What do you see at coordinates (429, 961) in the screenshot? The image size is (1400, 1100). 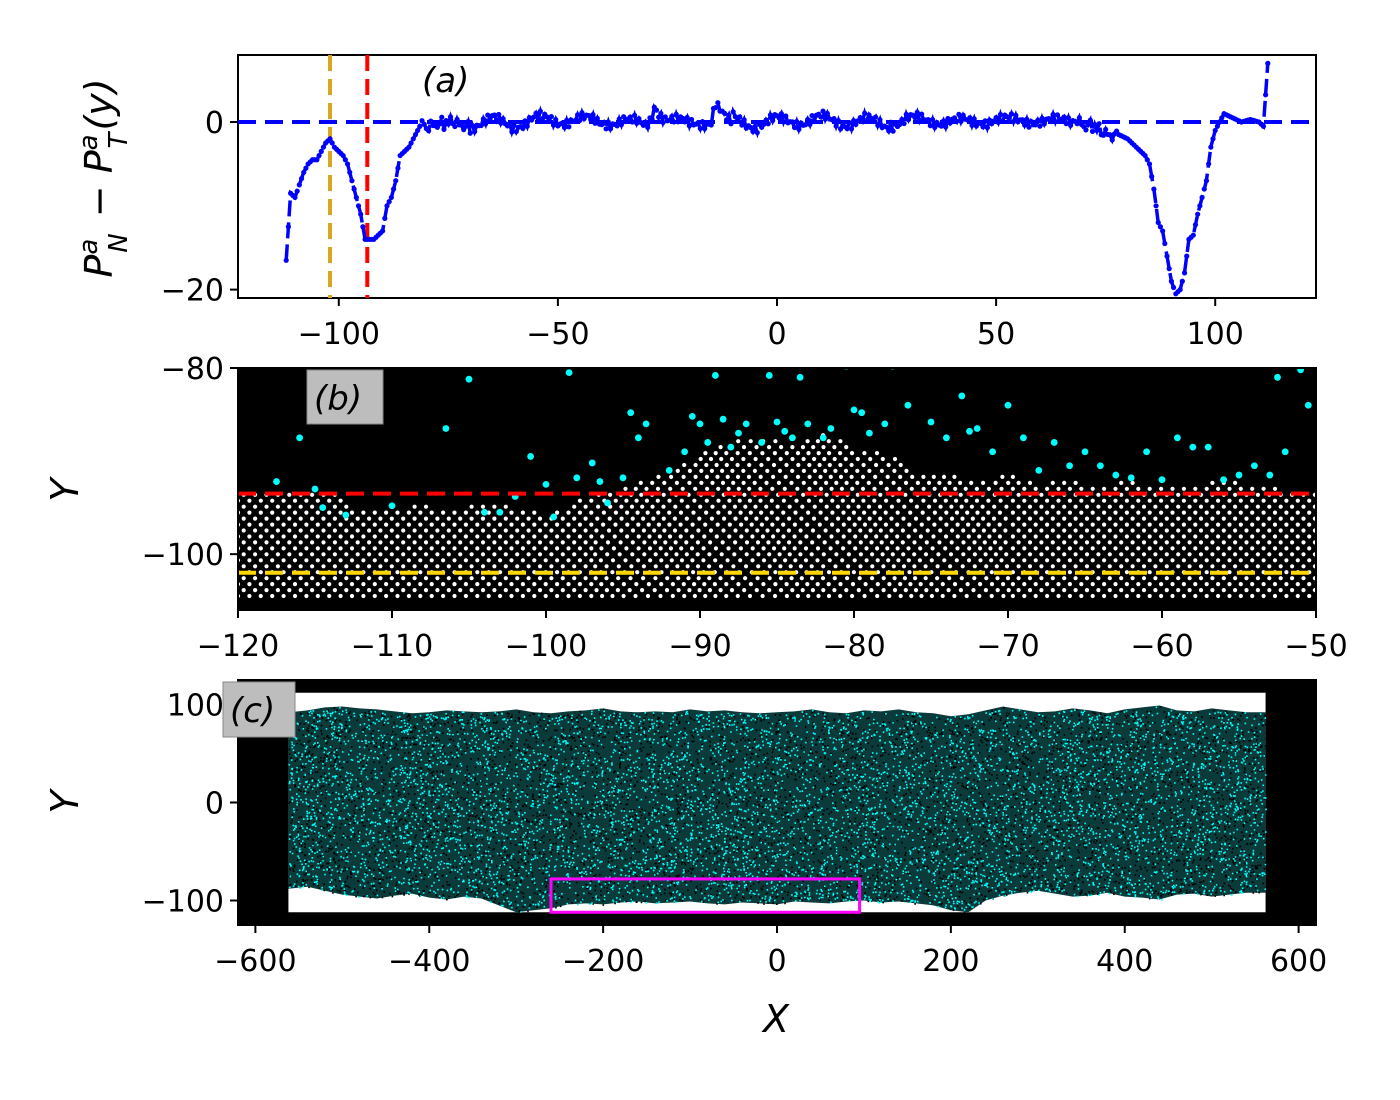 I see `x-tick-label: −400` at bounding box center [429, 961].